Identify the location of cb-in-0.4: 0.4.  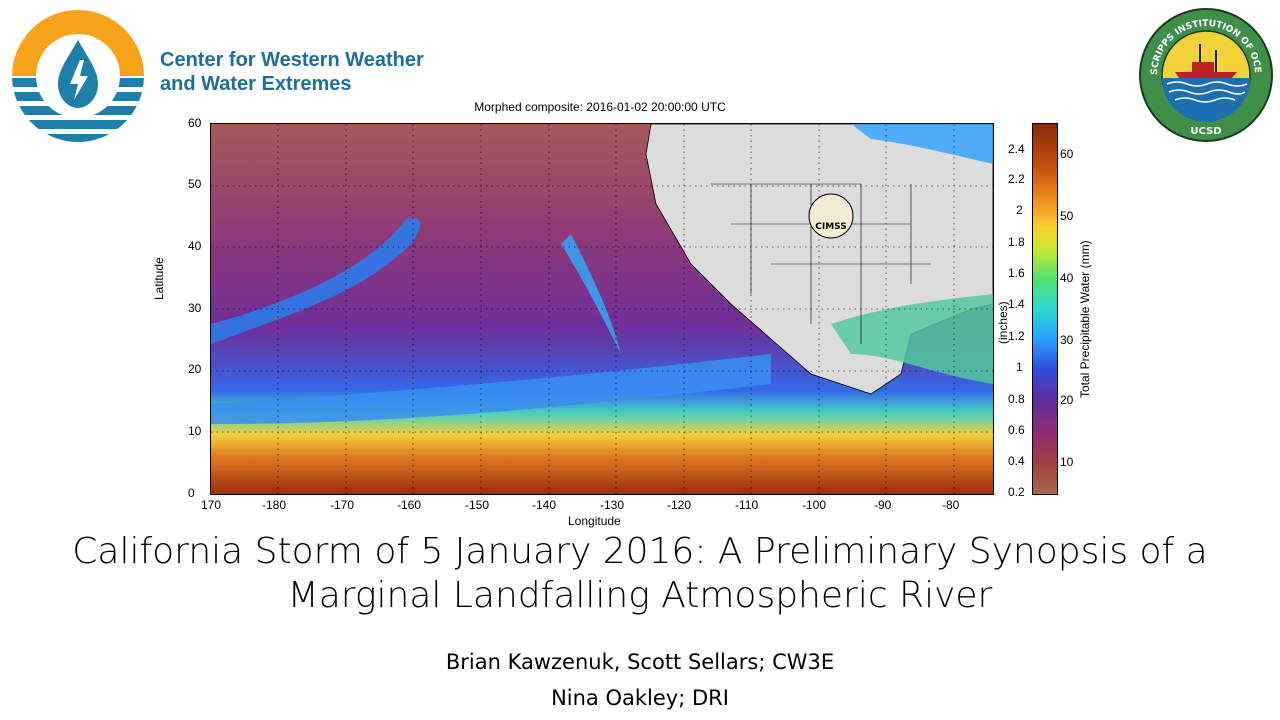
(1016, 461).